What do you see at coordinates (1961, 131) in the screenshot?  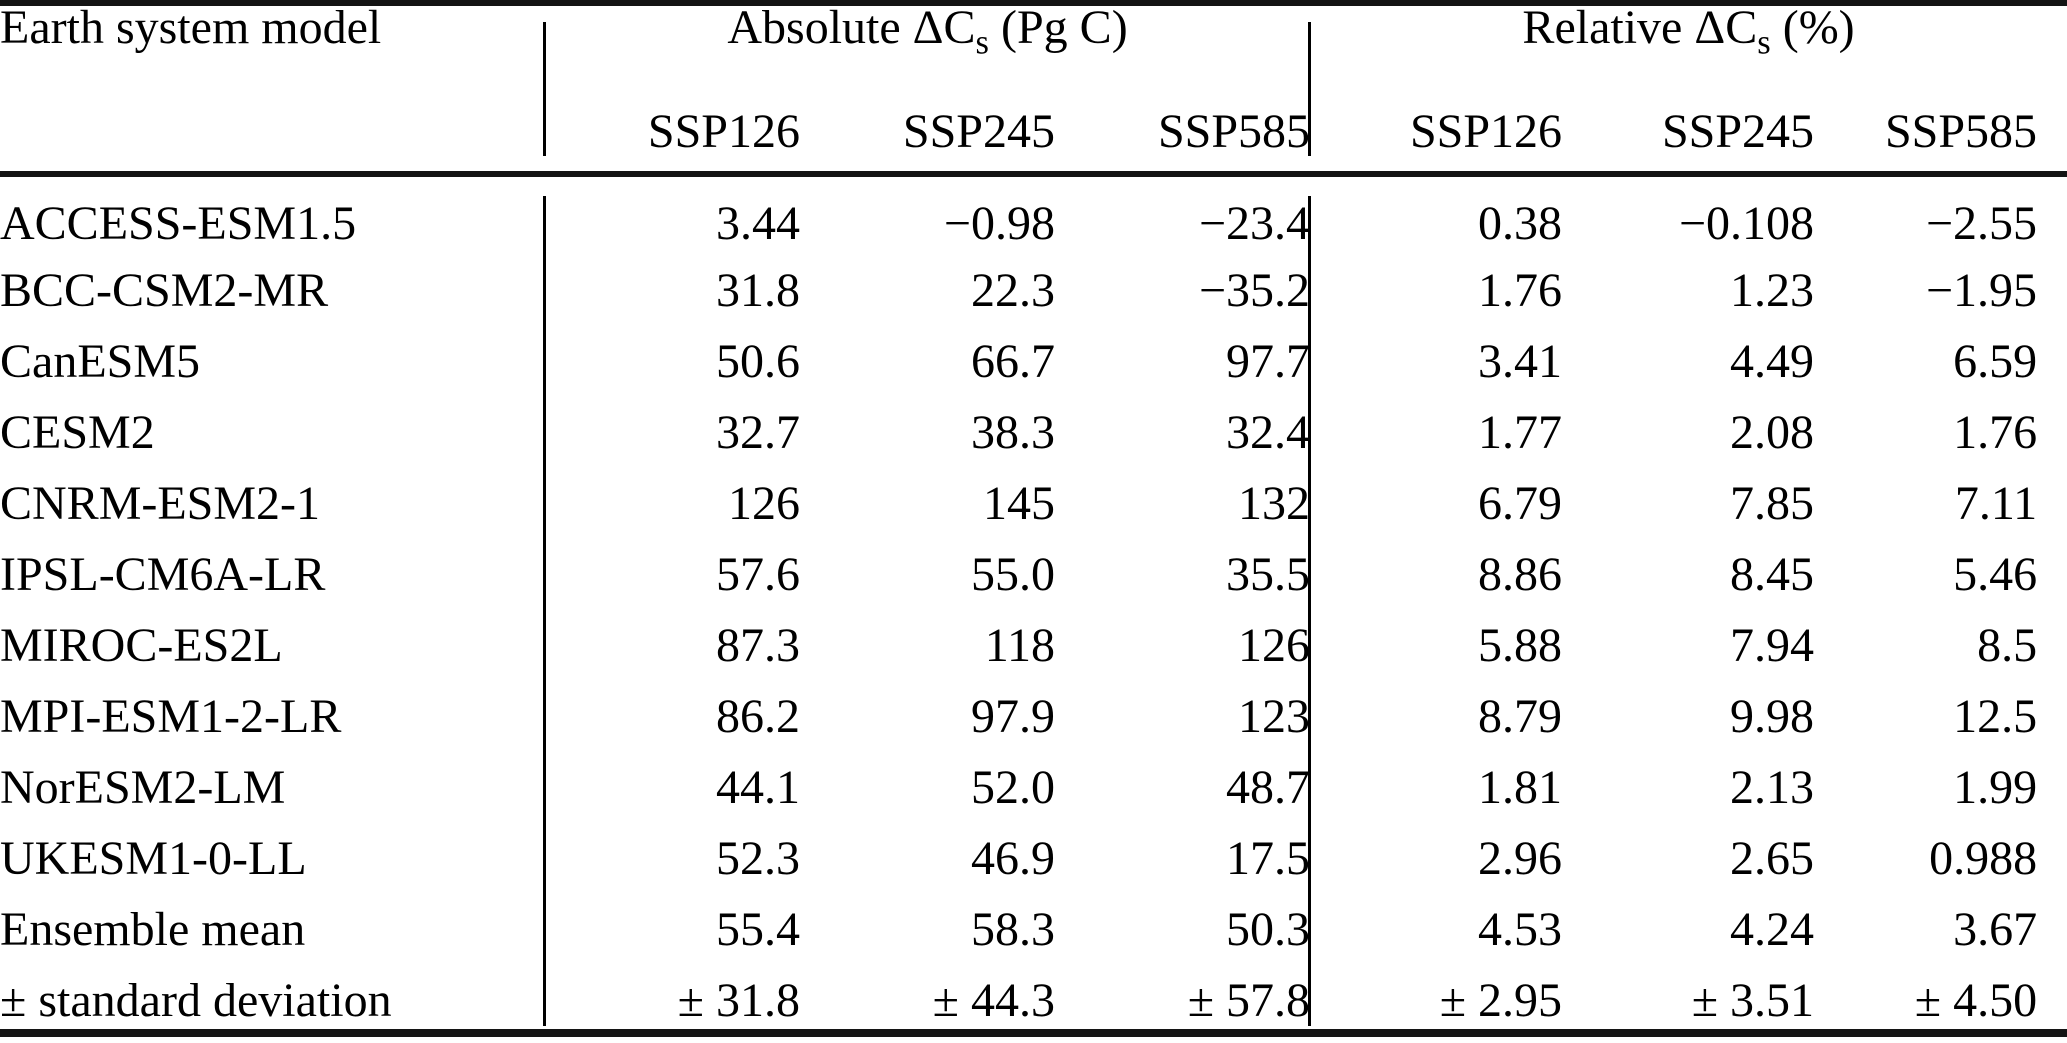 I see `subcol-header-rel-ssp585: SSP585` at bounding box center [1961, 131].